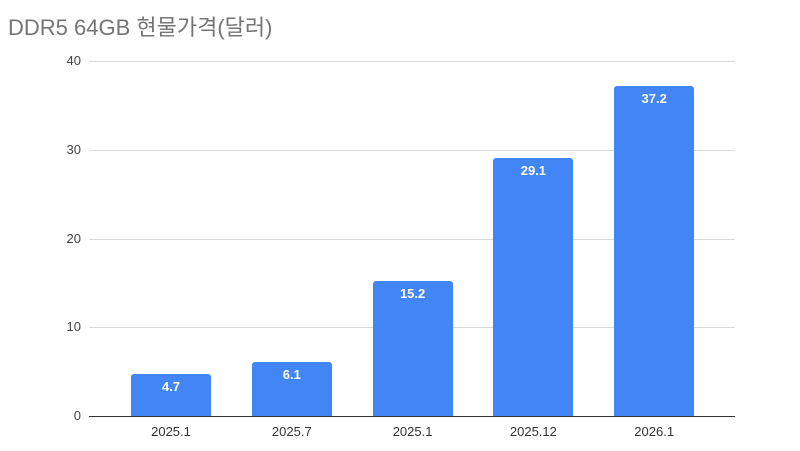  I want to click on y-tick-label: 40, so click(73, 60).